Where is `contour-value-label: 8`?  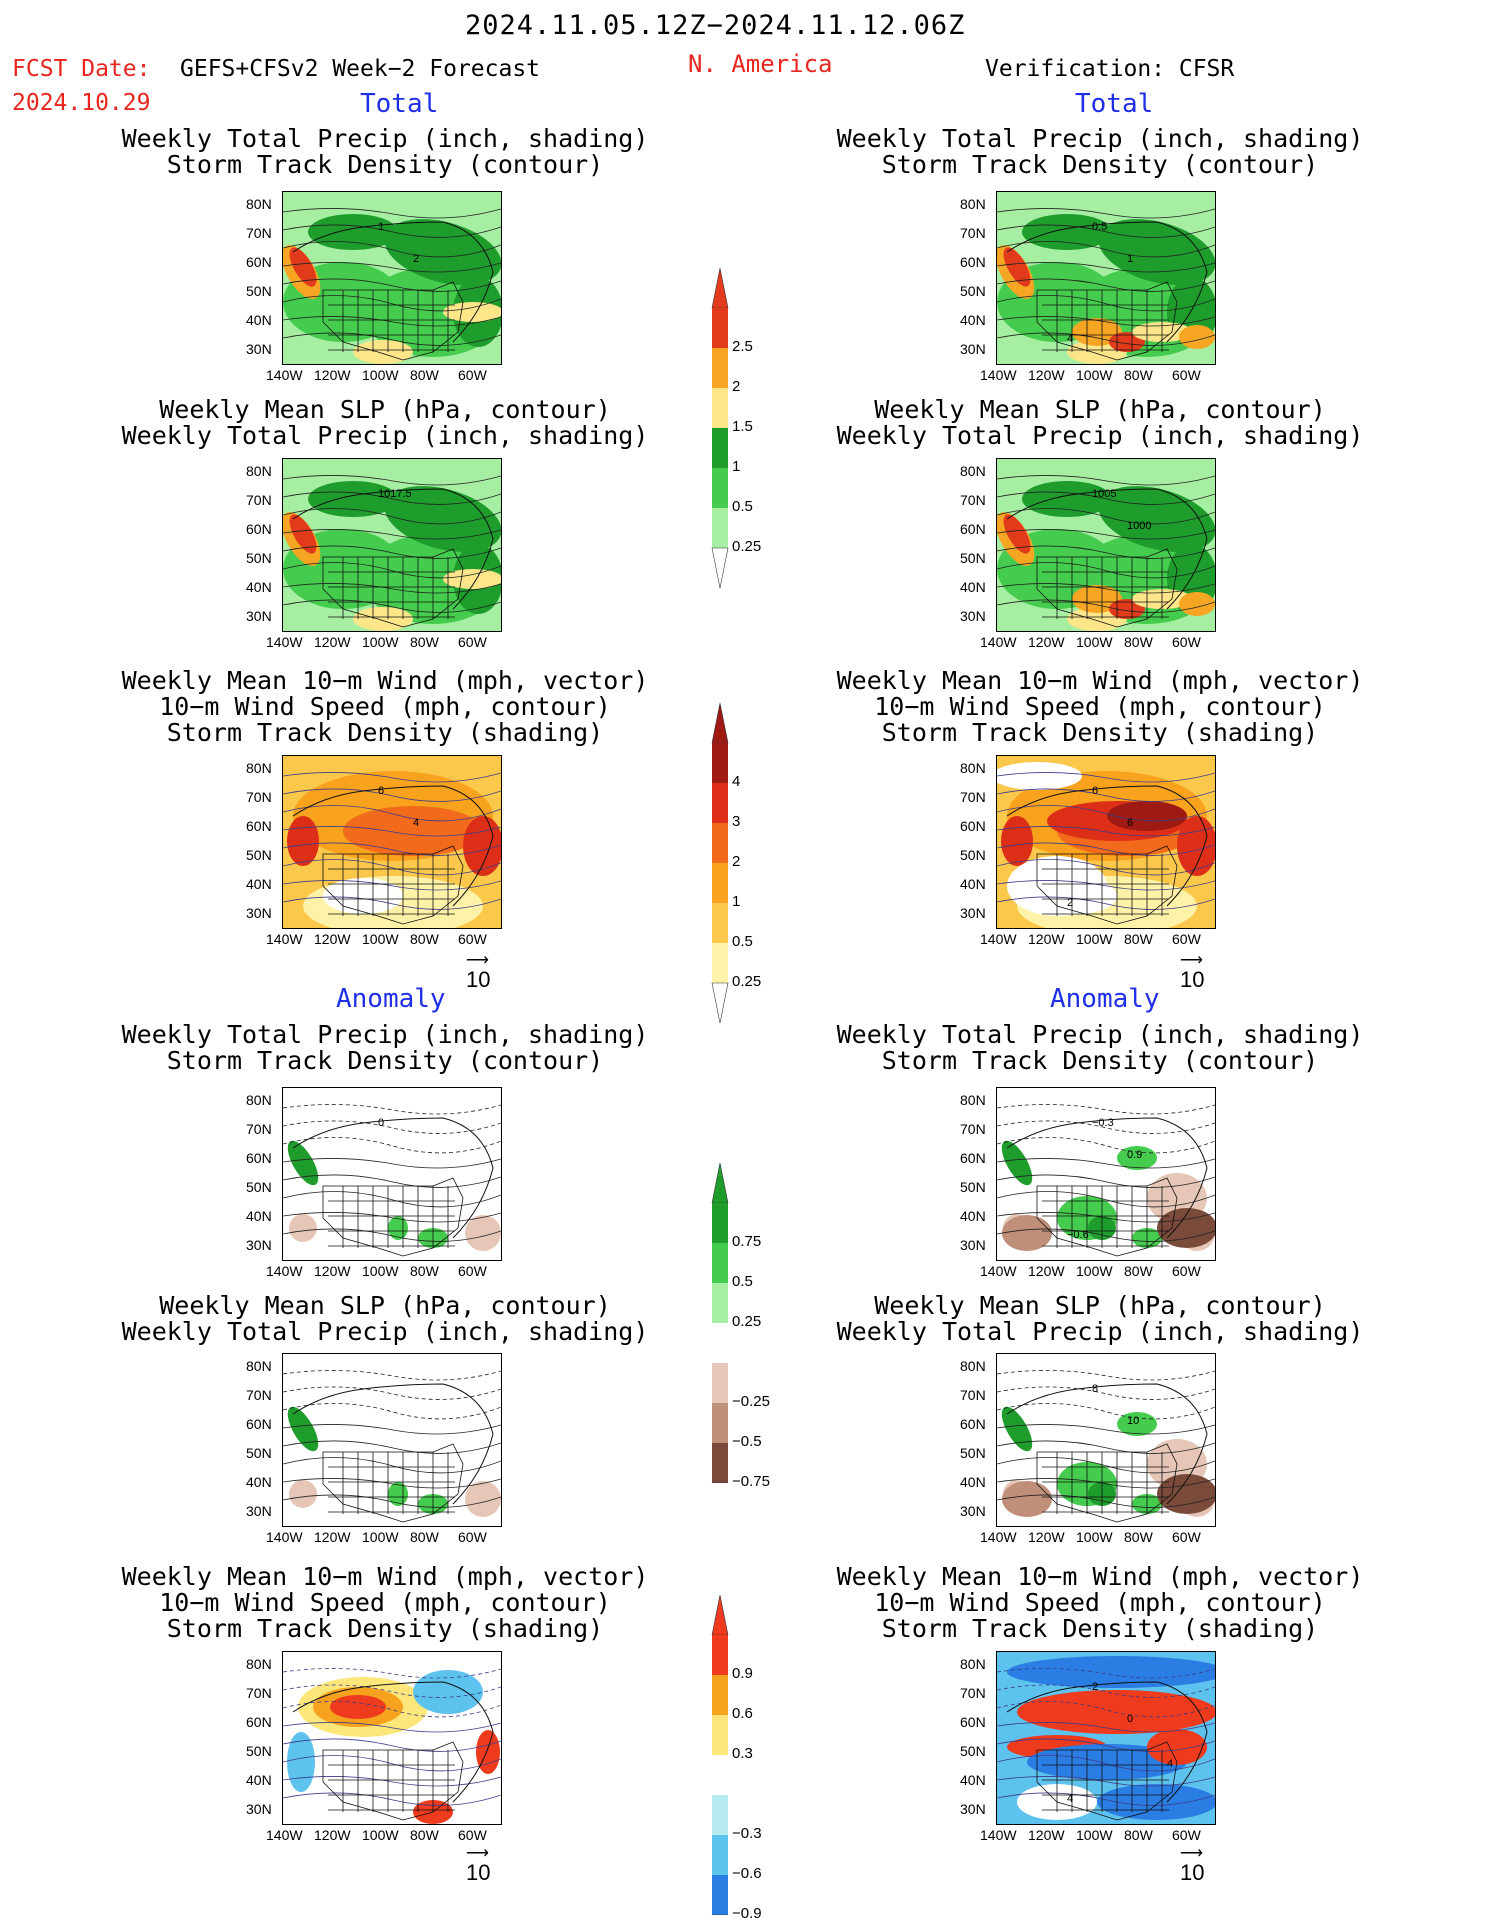 contour-value-label: 8 is located at coordinates (1095, 1389).